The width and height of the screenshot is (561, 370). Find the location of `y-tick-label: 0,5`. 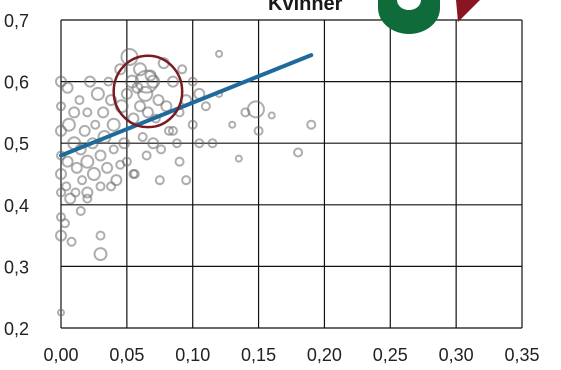

y-tick-label: 0,5 is located at coordinates (16, 144).